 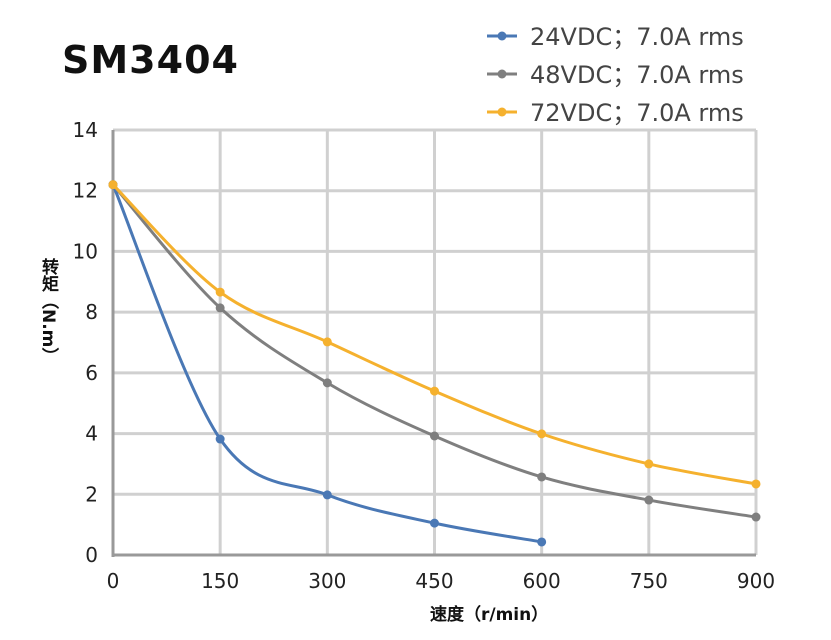 What do you see at coordinates (91, 312) in the screenshot?
I see `y-tick-label: 8` at bounding box center [91, 312].